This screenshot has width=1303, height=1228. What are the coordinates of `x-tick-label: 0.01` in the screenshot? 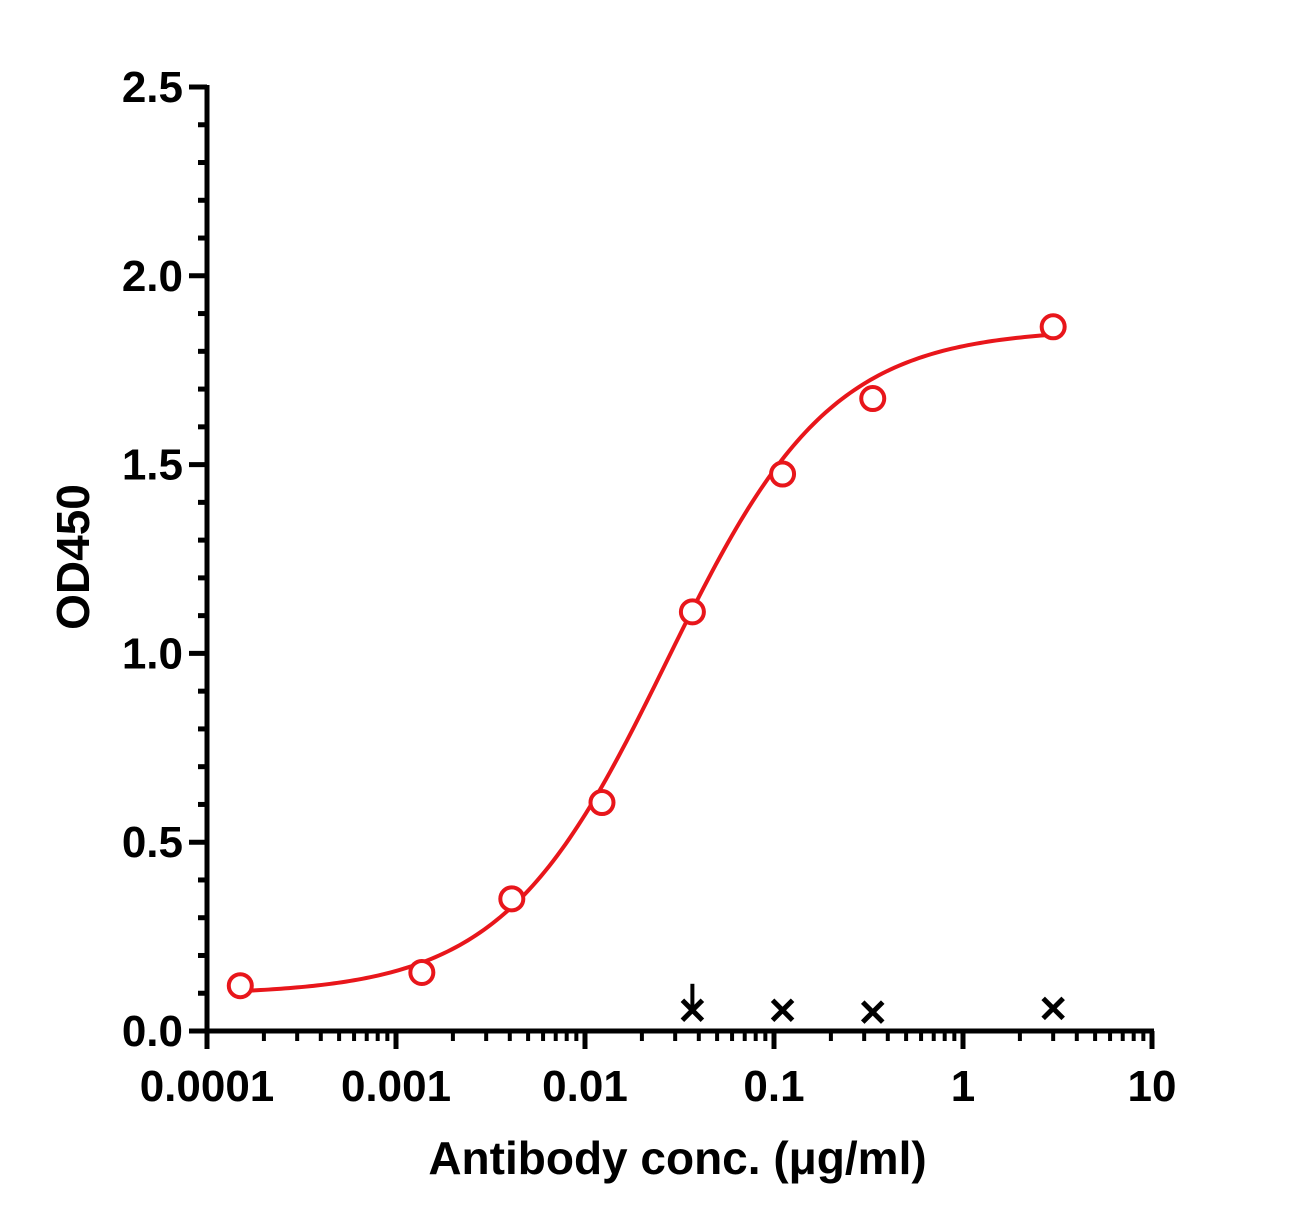 It's located at (585, 1086).